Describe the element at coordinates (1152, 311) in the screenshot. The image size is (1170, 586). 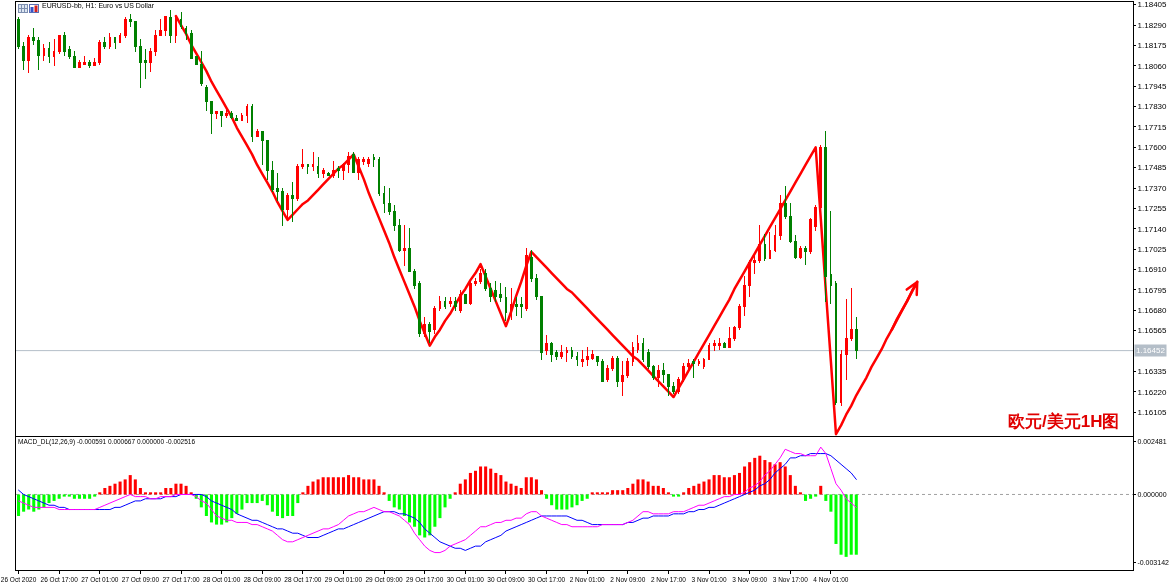
I see `y-tick-label: 1.16680` at that location.